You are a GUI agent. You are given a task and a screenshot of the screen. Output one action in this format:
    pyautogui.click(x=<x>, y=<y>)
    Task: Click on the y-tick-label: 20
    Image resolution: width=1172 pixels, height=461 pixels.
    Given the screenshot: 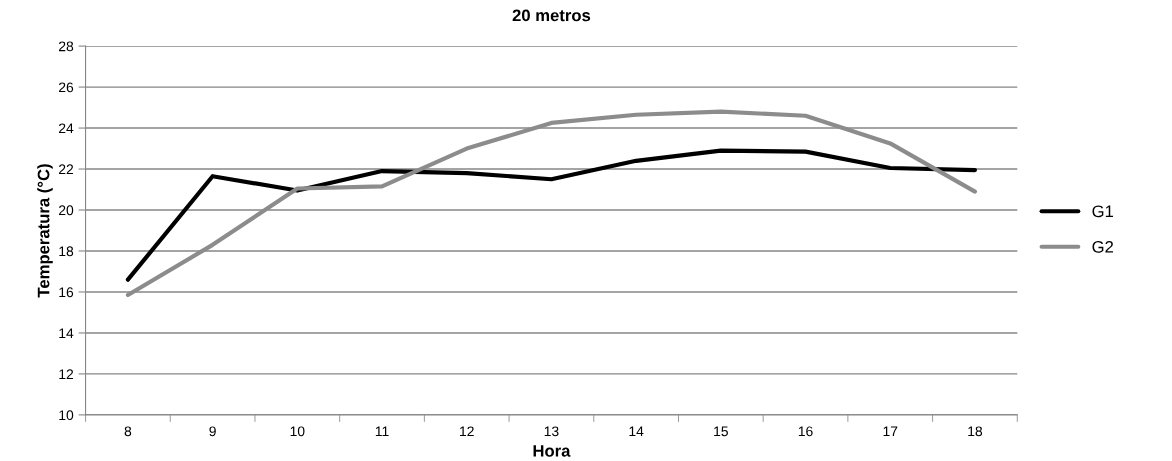 What is the action you would take?
    pyautogui.click(x=66, y=210)
    